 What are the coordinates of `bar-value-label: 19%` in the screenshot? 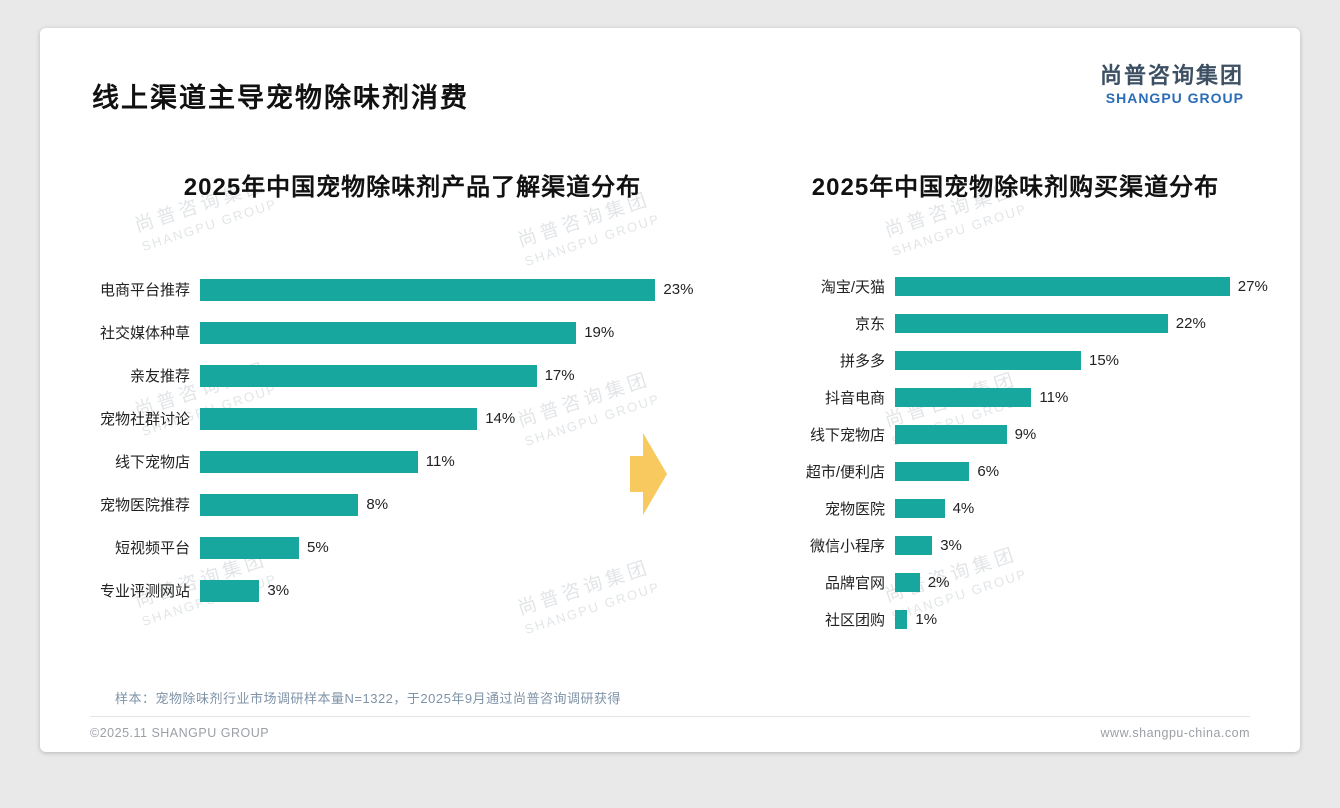 It's located at (599, 332).